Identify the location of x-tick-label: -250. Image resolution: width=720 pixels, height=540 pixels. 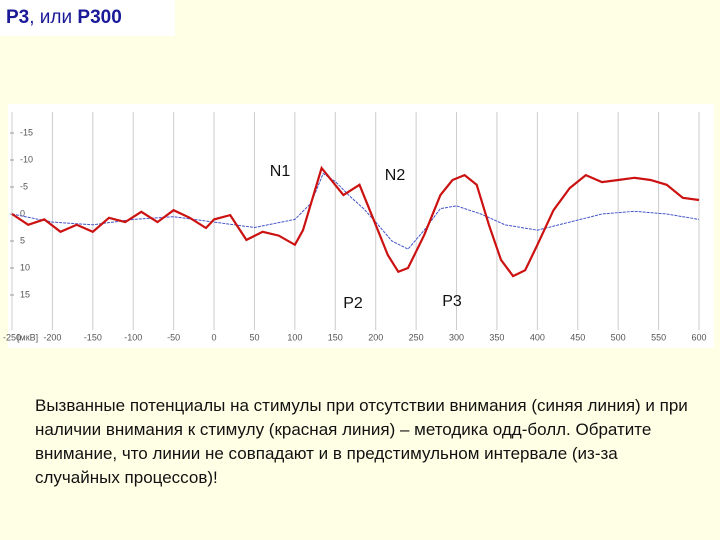
(12, 337).